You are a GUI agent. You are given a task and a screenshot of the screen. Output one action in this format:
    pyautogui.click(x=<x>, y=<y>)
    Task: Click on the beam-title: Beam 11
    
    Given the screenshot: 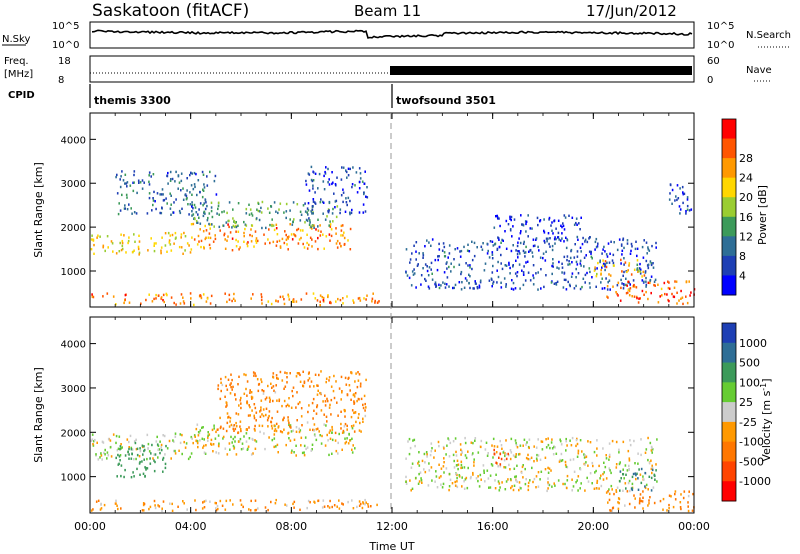 What is the action you would take?
    pyautogui.click(x=387, y=11)
    